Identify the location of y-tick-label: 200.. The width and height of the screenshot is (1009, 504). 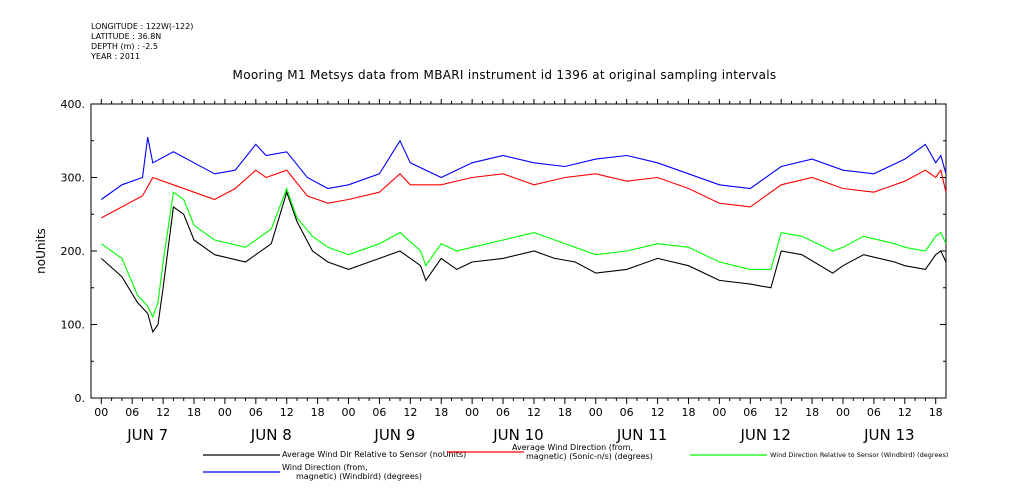
(73, 251).